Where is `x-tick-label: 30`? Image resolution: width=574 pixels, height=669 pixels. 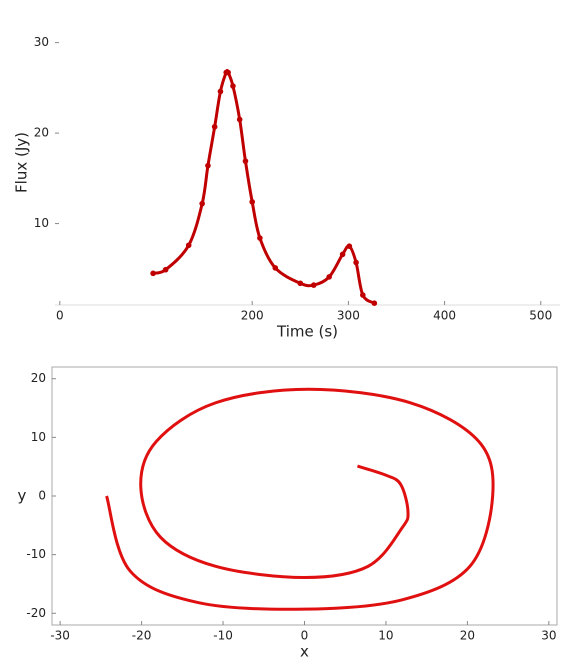
x-tick-label: 30 is located at coordinates (548, 636).